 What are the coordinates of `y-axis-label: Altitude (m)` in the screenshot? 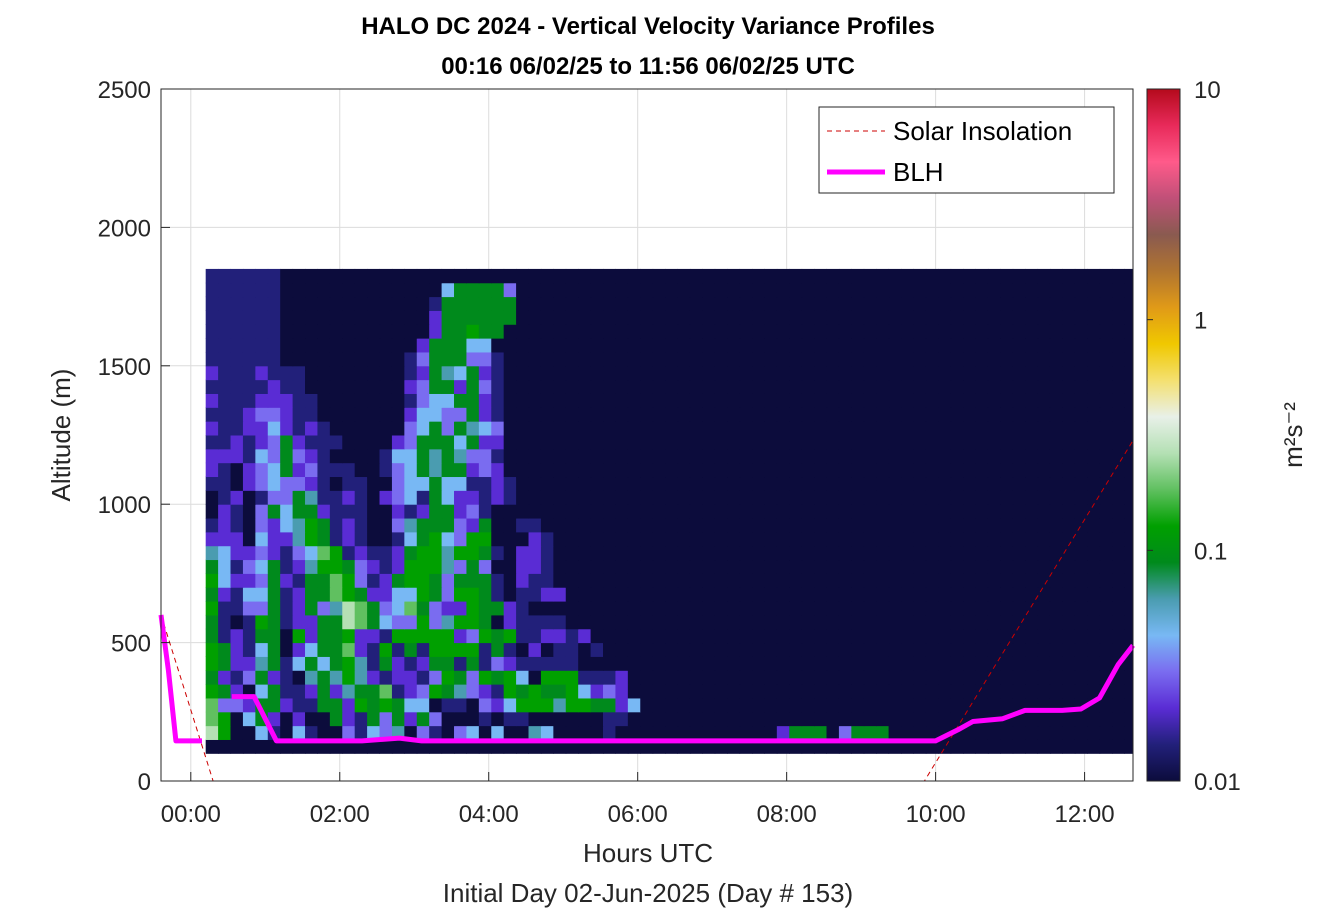 It's located at (61, 435).